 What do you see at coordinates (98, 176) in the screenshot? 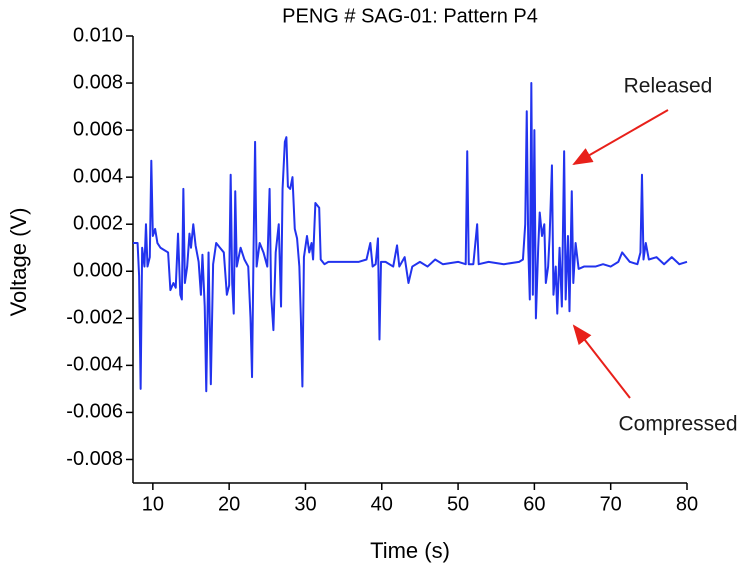
I see `y-tick-label: 0.004` at bounding box center [98, 176].